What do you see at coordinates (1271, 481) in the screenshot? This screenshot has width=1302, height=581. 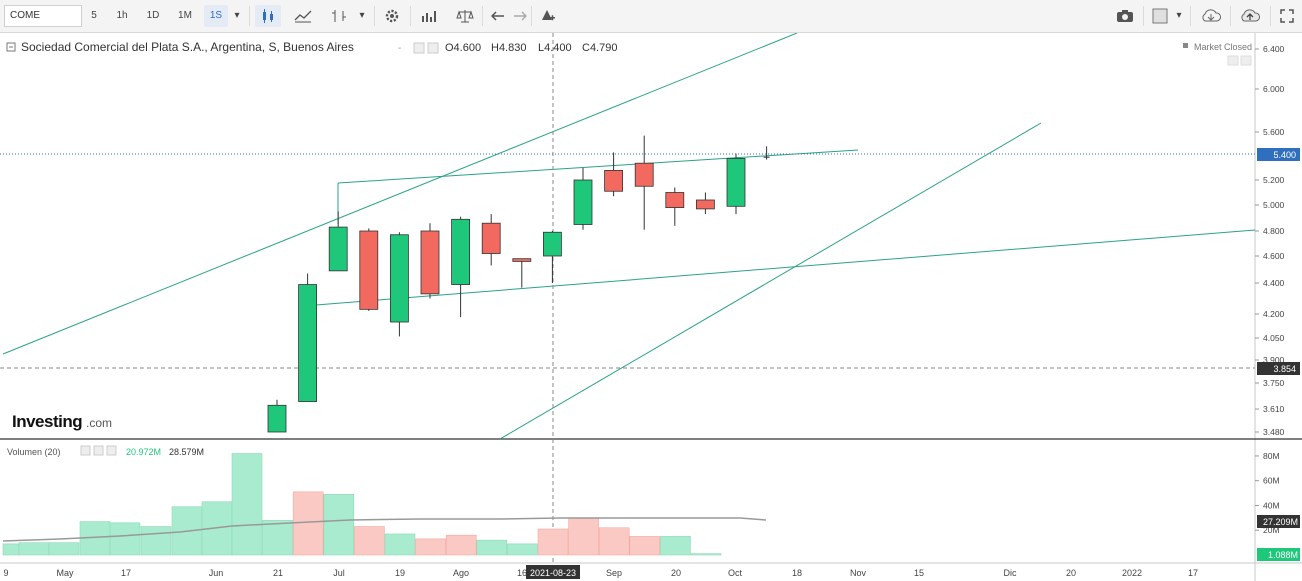 I see `volume-tick-label: 60M` at bounding box center [1271, 481].